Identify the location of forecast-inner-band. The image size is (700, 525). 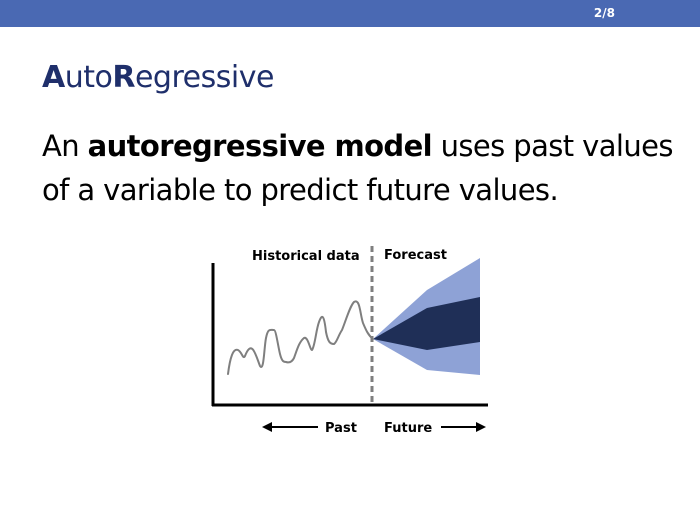
(426, 323).